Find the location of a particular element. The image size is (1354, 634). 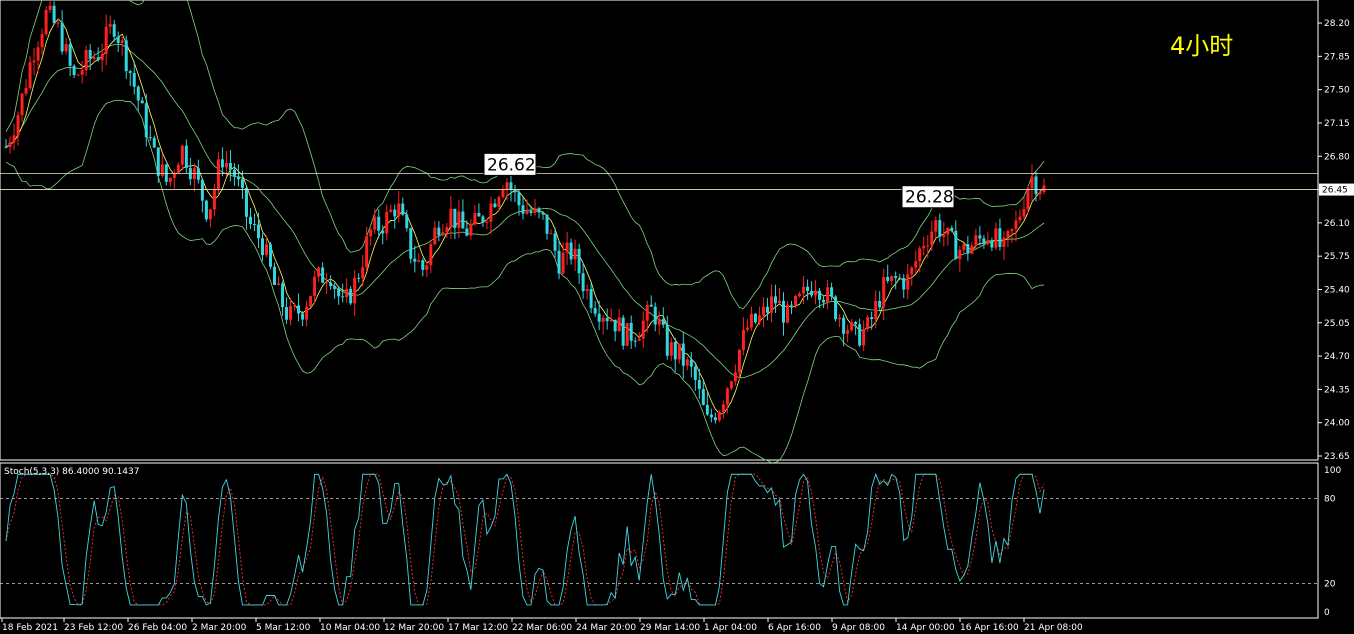

timeframe-label: 4小时 is located at coordinates (1201, 46).